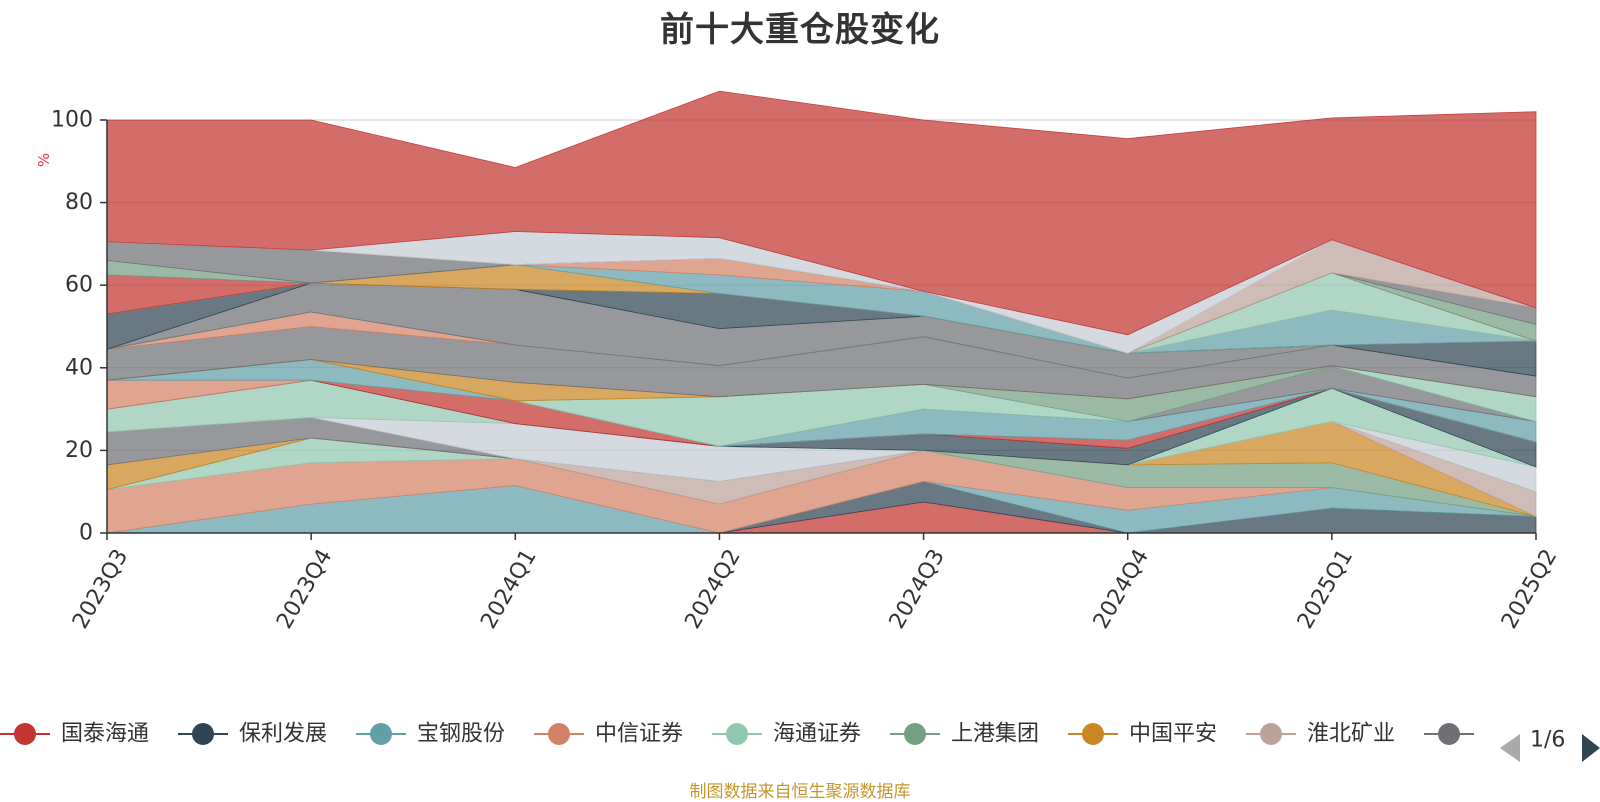  Describe the element at coordinates (1351, 734) in the screenshot. I see `legend-label: 淮北矿业` at that location.